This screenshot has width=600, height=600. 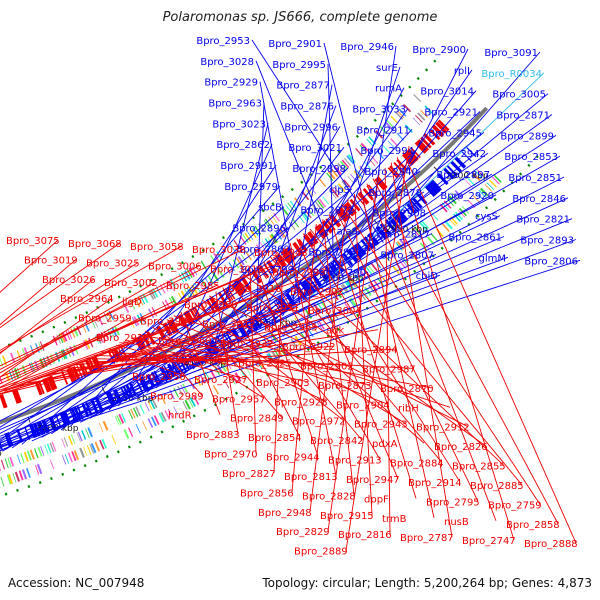 What do you see at coordinates (493, 258) in the screenshot?
I see `gene-label: glmM` at bounding box center [493, 258].